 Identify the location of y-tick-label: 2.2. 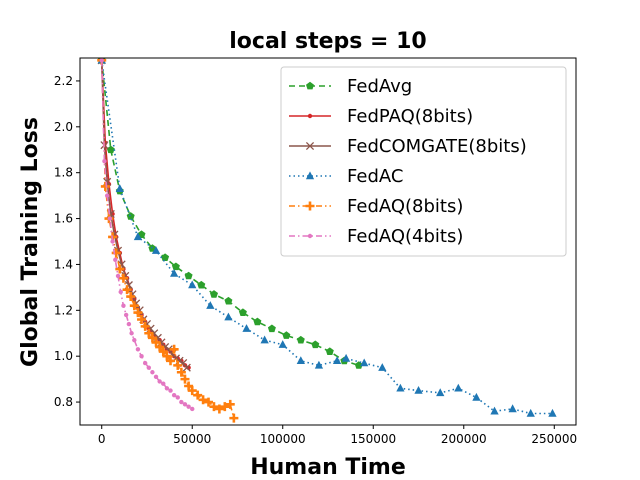
(63, 81).